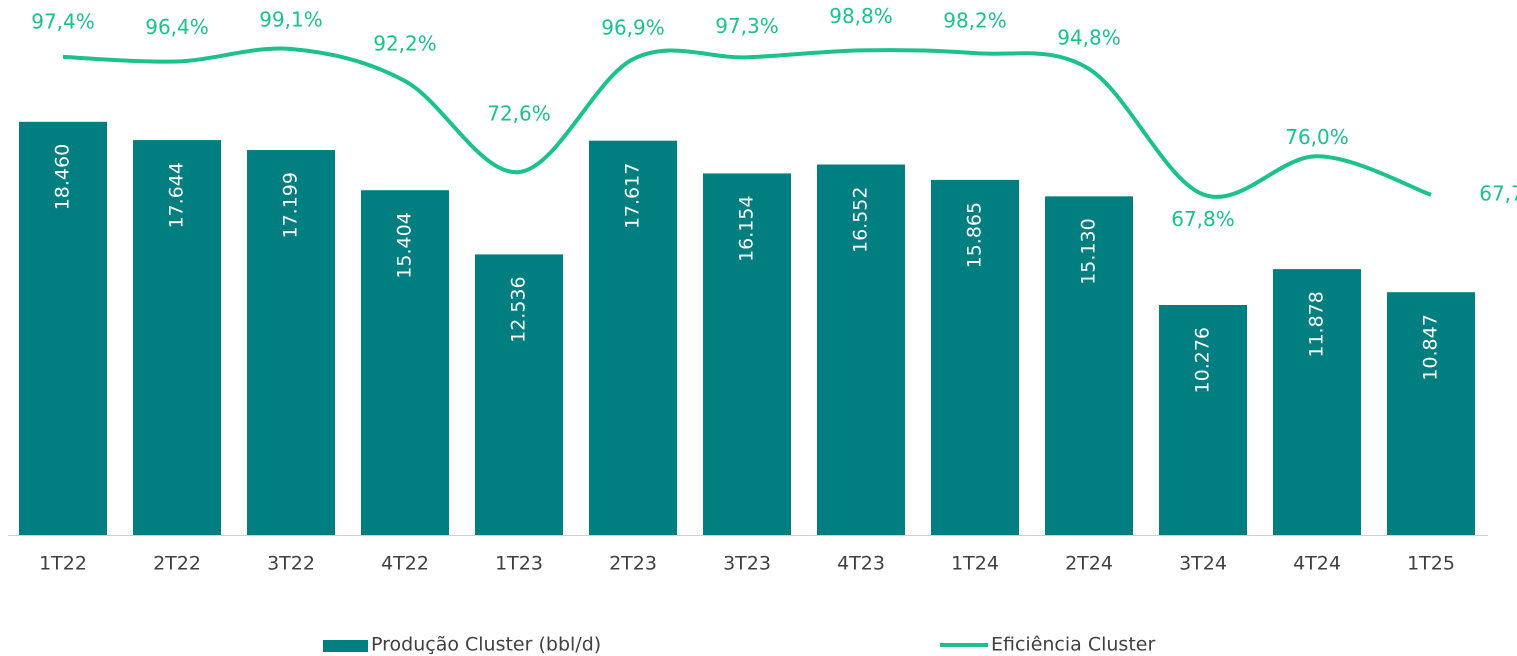 The width and height of the screenshot is (1517, 656). I want to click on x-tick-label: 2T24, so click(1089, 564).